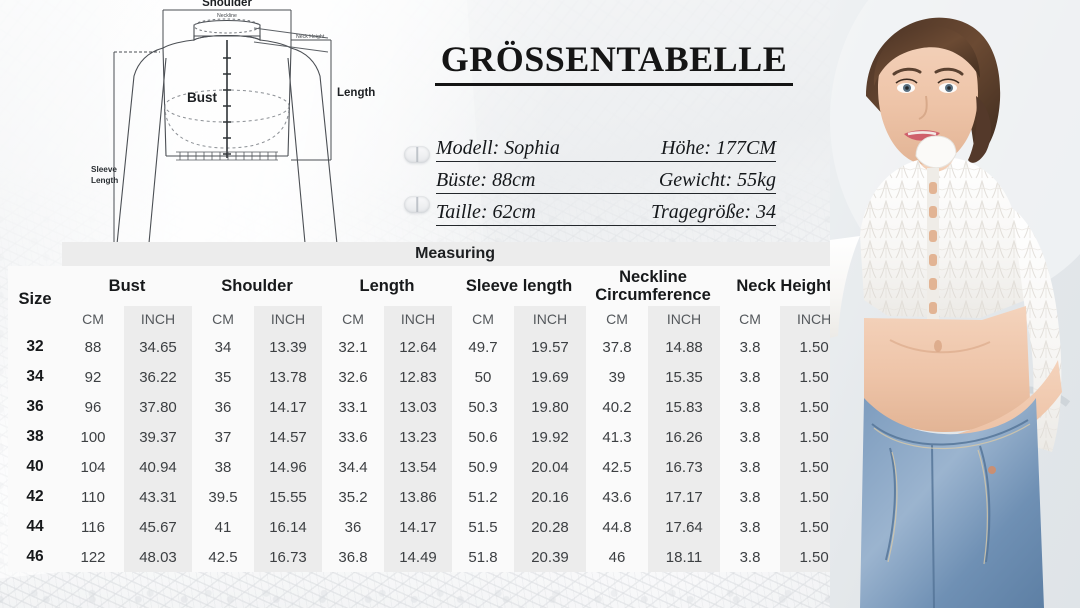  Describe the element at coordinates (353, 557) in the screenshot. I see `measurement-cell: 36.8` at that location.